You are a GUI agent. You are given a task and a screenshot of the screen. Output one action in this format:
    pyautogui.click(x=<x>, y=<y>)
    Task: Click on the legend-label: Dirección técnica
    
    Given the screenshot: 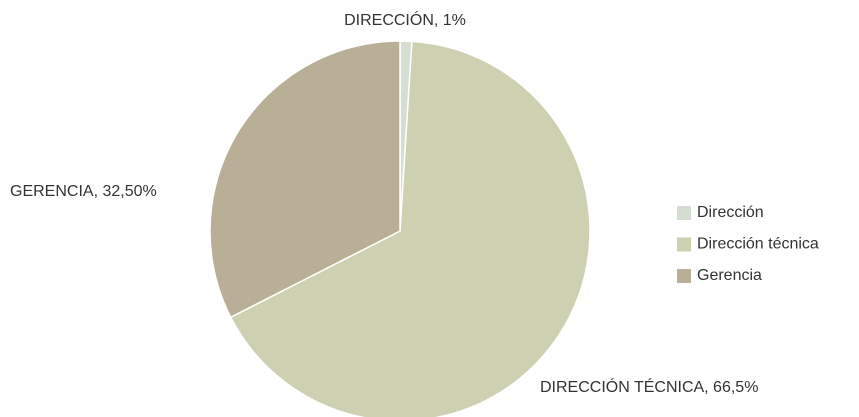 What is the action you would take?
    pyautogui.click(x=758, y=244)
    